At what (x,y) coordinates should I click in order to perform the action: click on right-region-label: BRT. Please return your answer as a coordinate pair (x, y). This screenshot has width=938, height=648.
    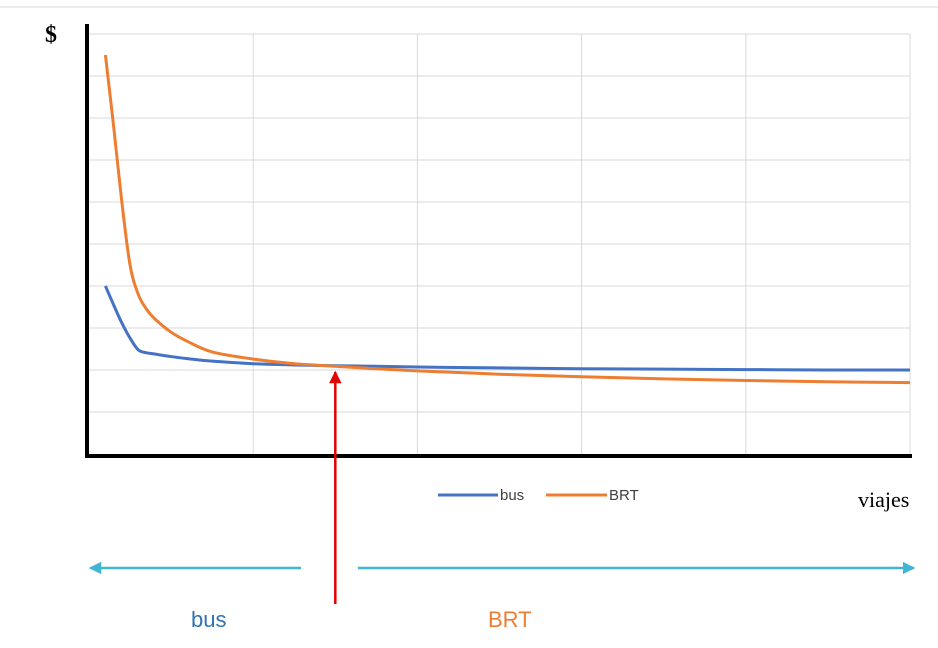
    Looking at the image, I should click on (510, 619).